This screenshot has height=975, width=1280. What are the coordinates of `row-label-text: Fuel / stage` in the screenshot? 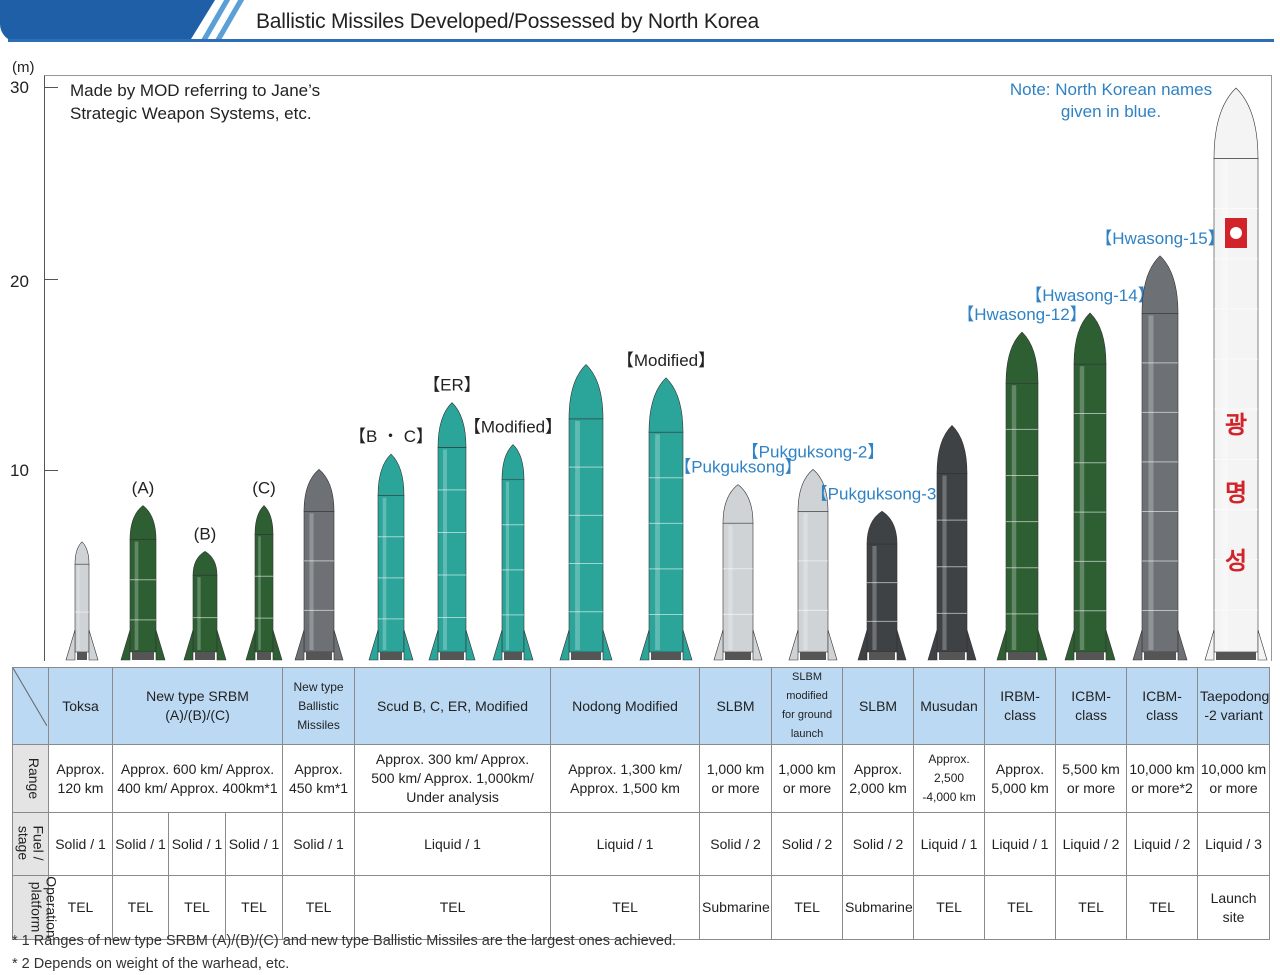 It's located at (31, 842).